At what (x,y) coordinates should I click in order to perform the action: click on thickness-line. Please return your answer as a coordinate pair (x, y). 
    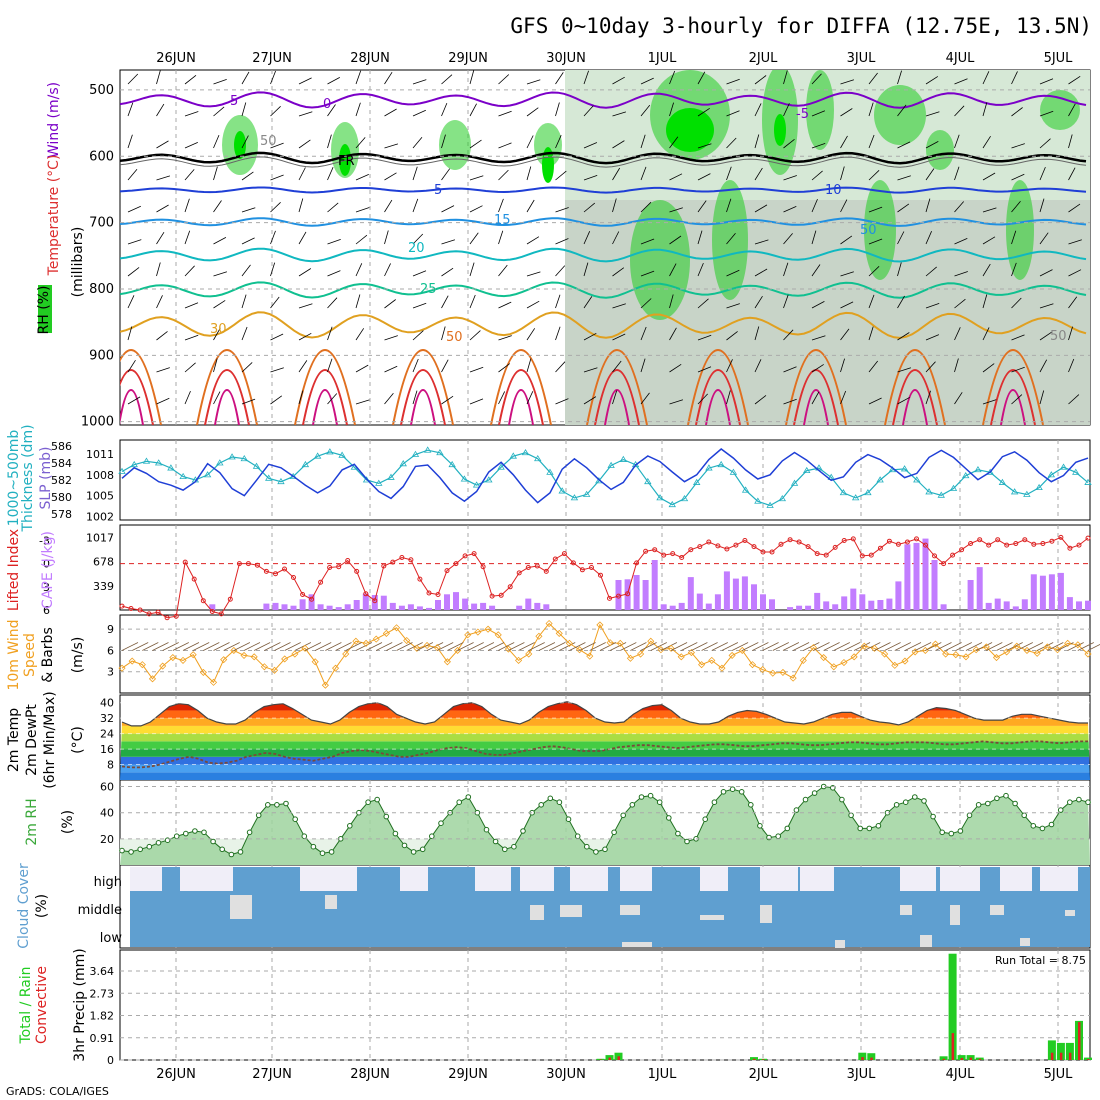
    Looking at the image, I should click on (605, 478).